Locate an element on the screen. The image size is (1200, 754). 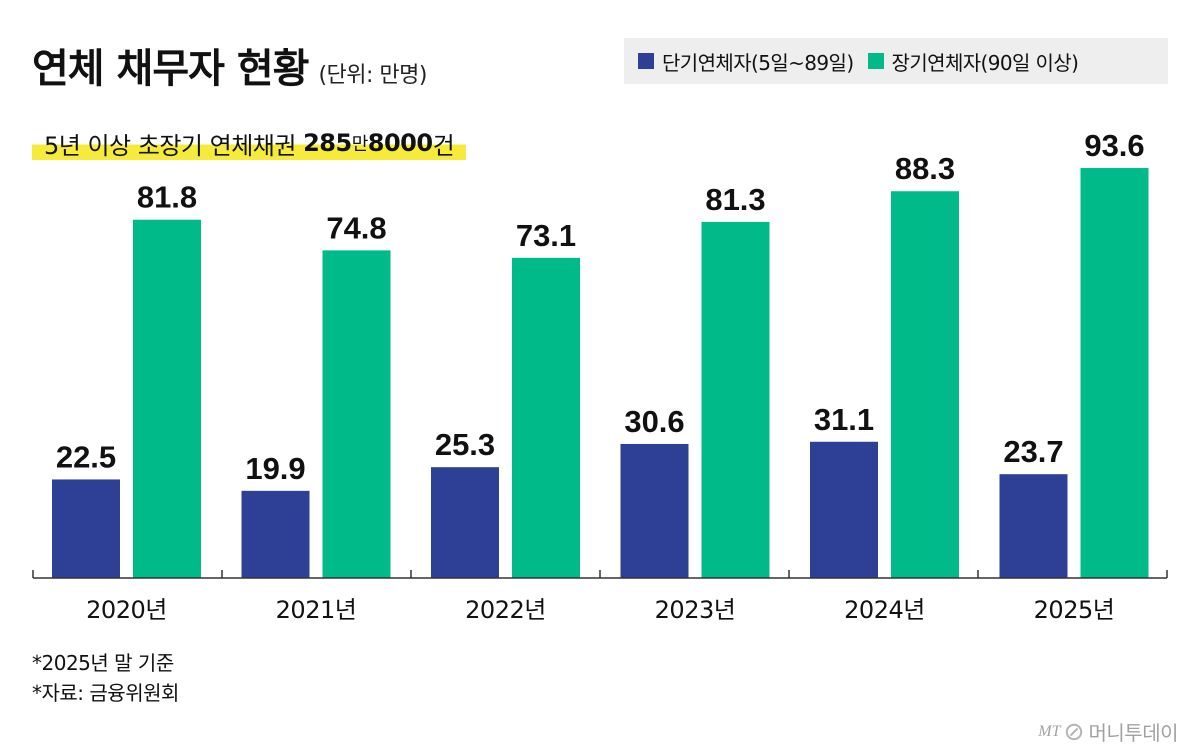
bar-short-term-2024년 is located at coordinates (844, 509).